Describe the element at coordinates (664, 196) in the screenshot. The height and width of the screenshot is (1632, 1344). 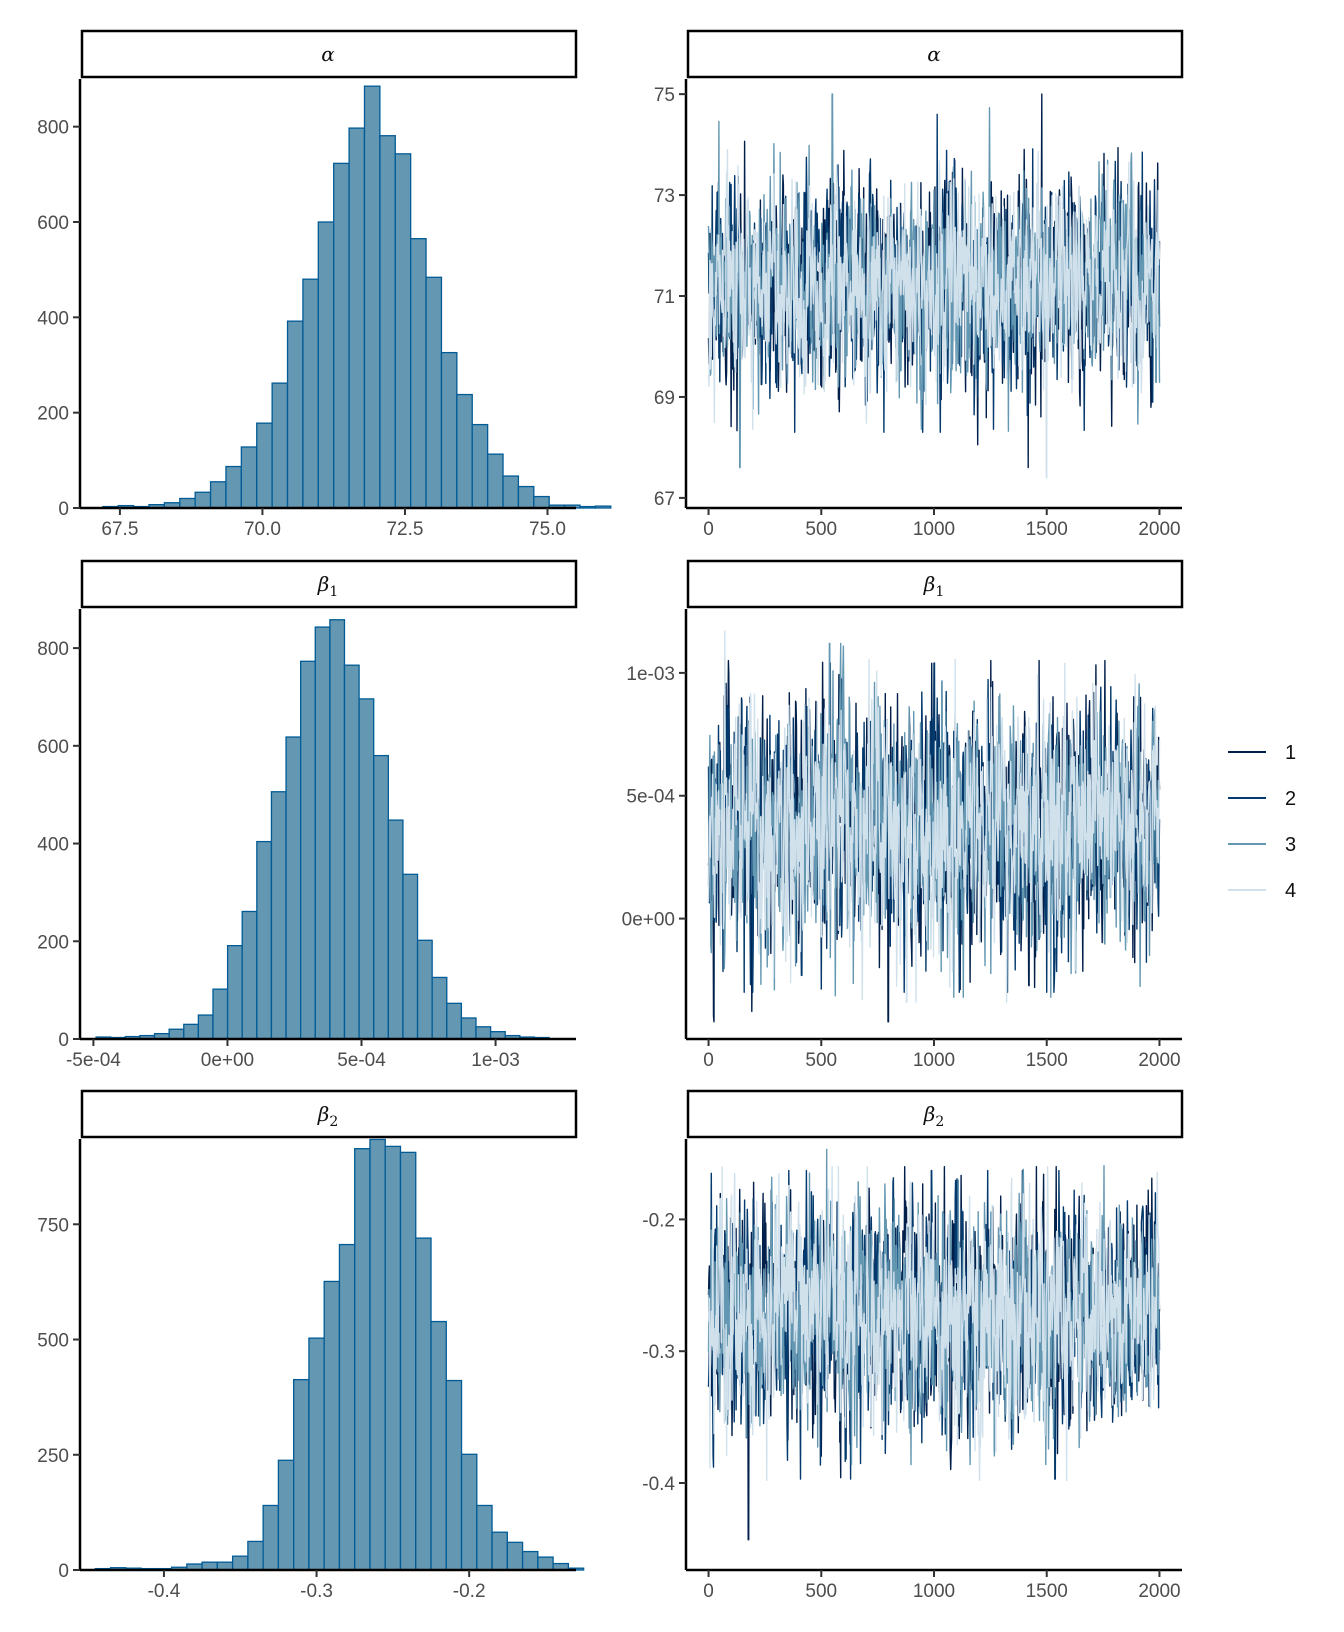
I see `y-tick-label: 73` at that location.